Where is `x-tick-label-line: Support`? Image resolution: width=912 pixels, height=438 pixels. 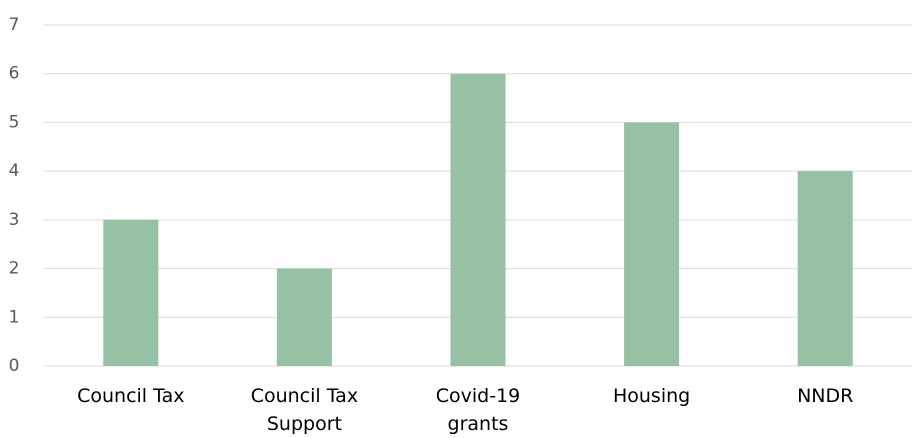
x-tick-label-line: Support is located at coordinates (304, 424).